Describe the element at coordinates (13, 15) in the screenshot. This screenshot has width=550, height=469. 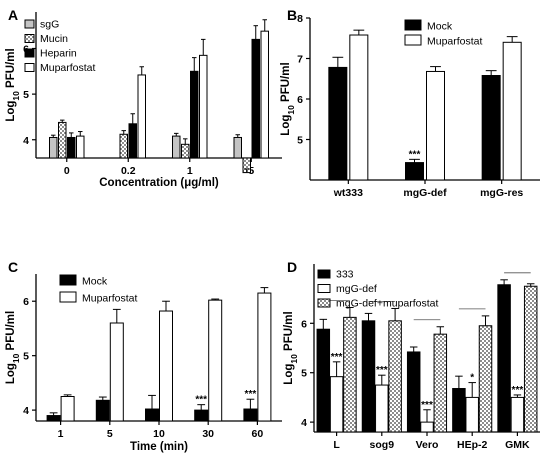
I see `panel-letter: A` at that location.